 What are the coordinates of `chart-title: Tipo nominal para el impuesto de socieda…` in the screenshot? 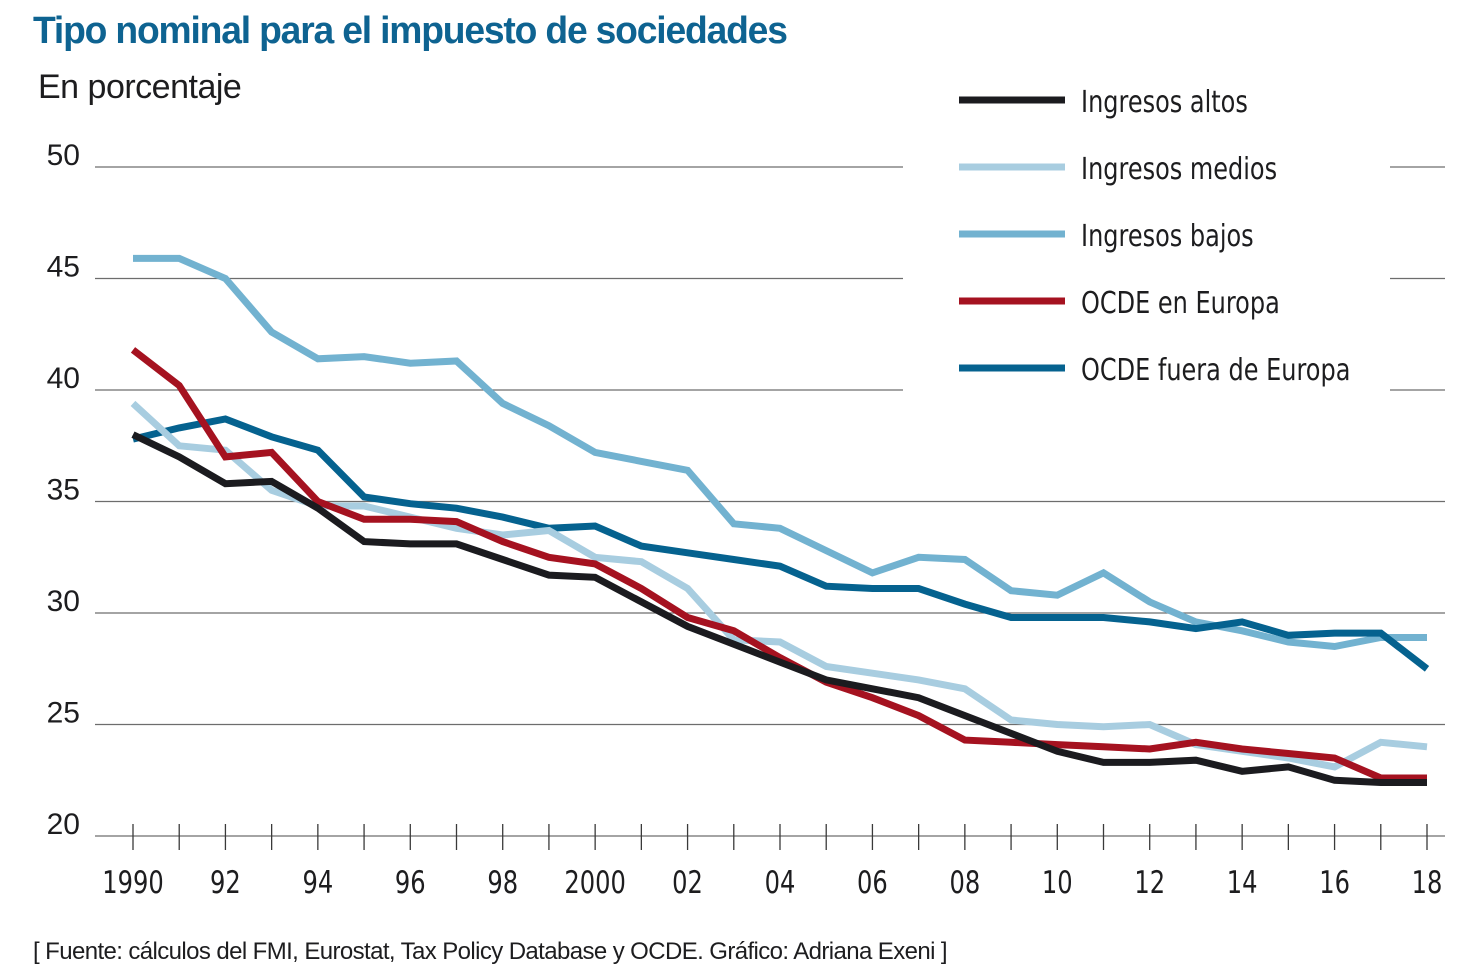 It's located at (410, 31).